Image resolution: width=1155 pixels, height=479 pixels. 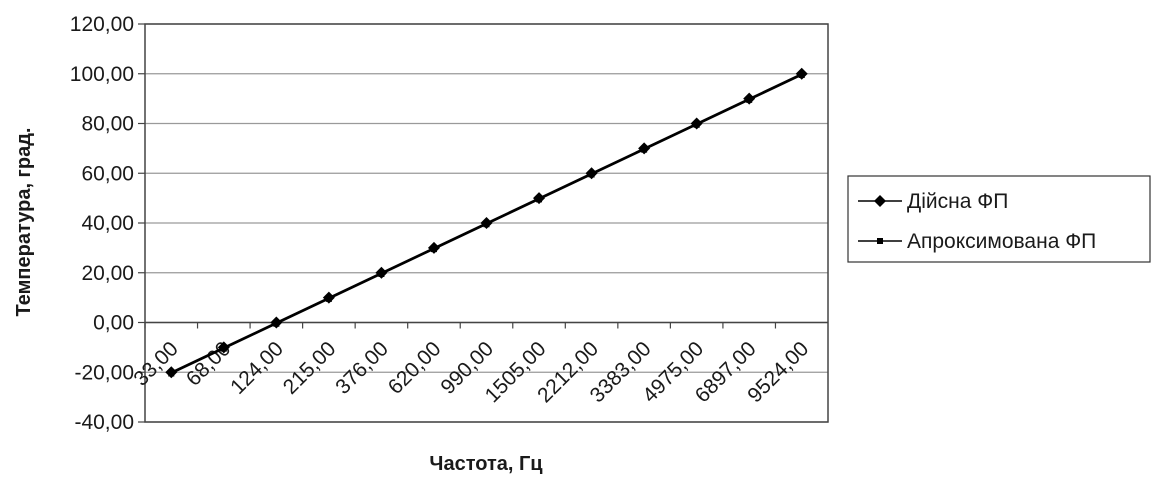 I want to click on y-tick-label: 0,00, so click(x=113, y=323).